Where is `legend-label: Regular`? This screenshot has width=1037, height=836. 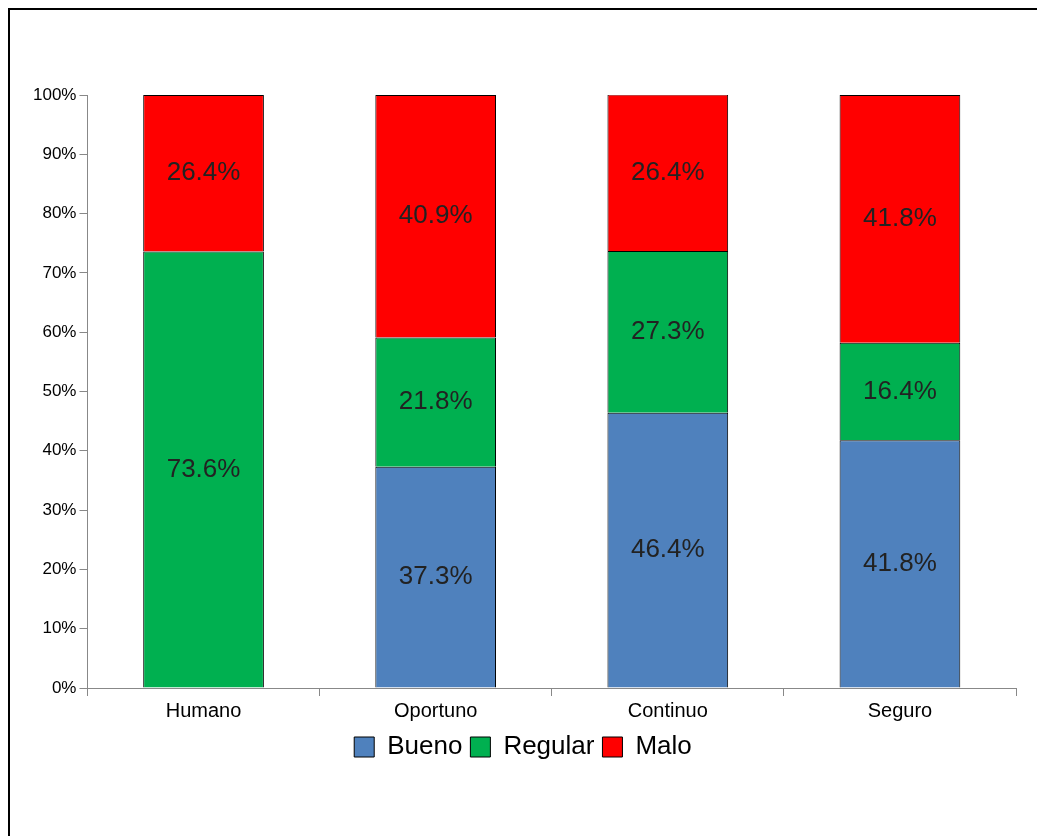 legend-label: Regular is located at coordinates (549, 745).